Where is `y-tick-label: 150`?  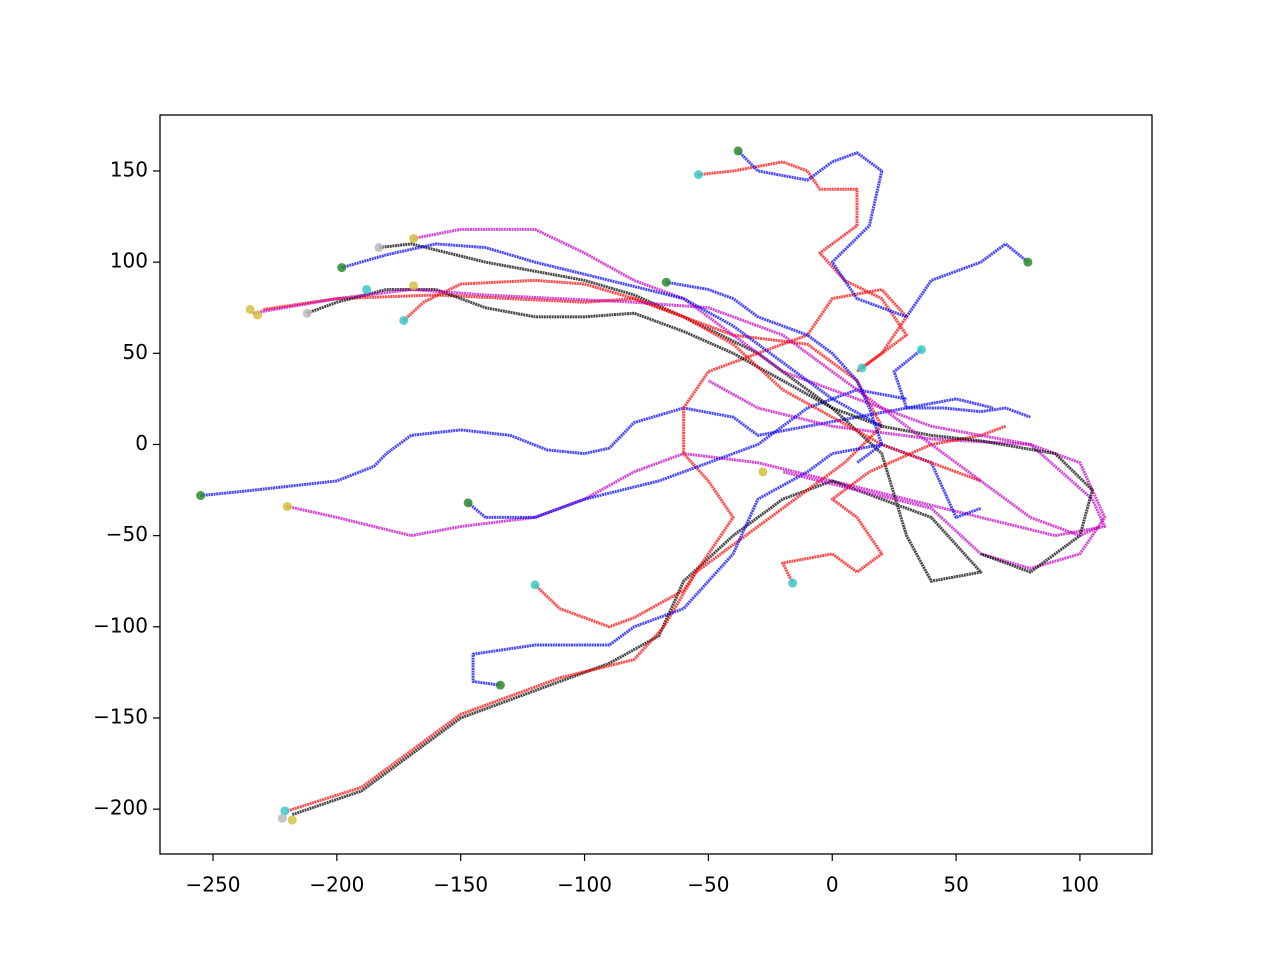
y-tick-label: 150 is located at coordinates (129, 169).